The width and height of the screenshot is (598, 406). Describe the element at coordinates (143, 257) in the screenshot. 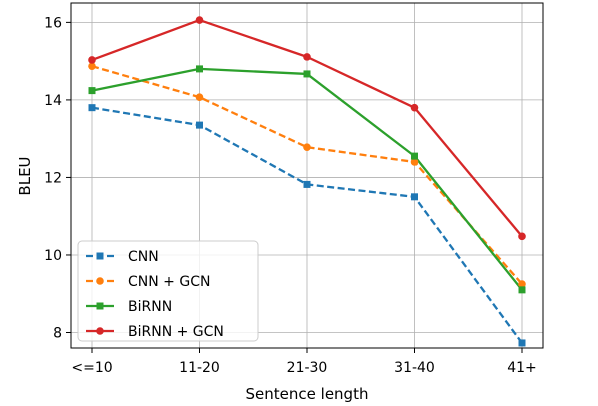

I see `legend-label-cnn: CNN` at that location.